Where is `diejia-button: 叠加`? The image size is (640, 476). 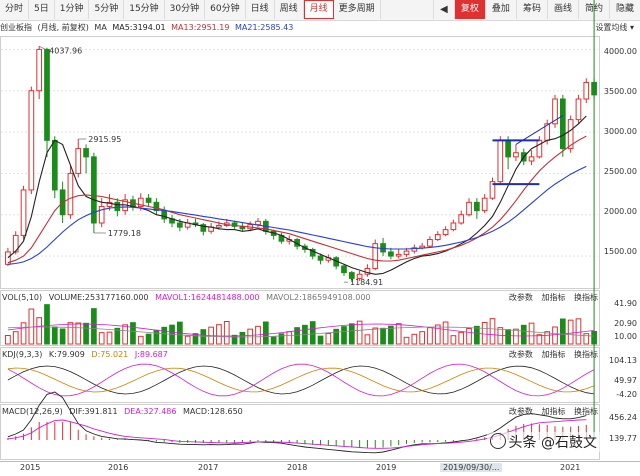
diejia-button: 叠加 is located at coordinates (500, 9).